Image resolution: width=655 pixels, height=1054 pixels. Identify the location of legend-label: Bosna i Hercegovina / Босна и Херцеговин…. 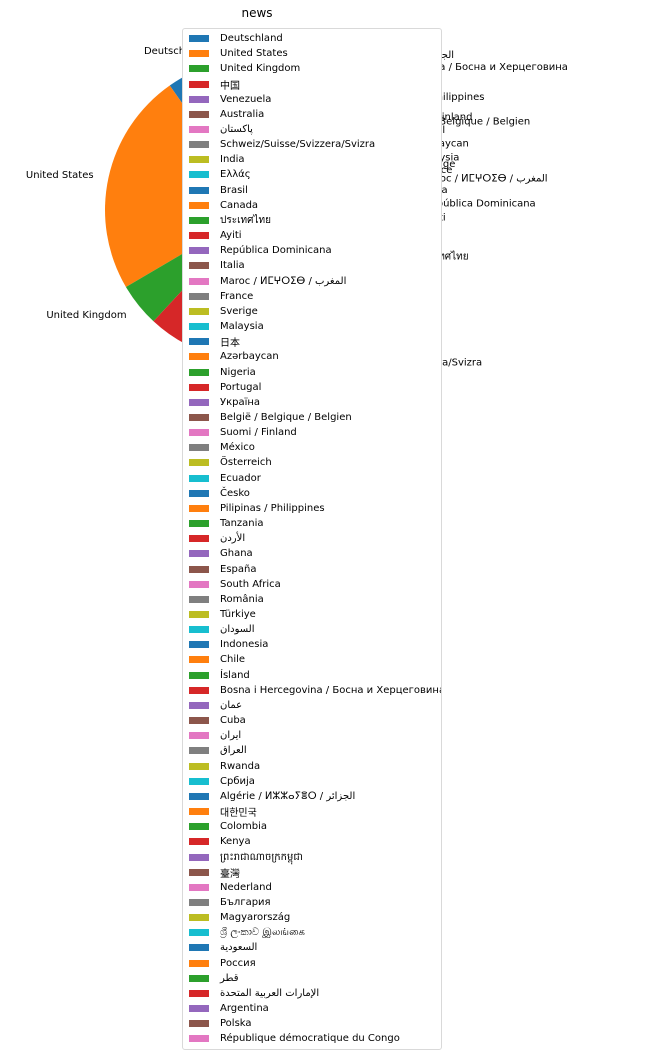
(330, 690).